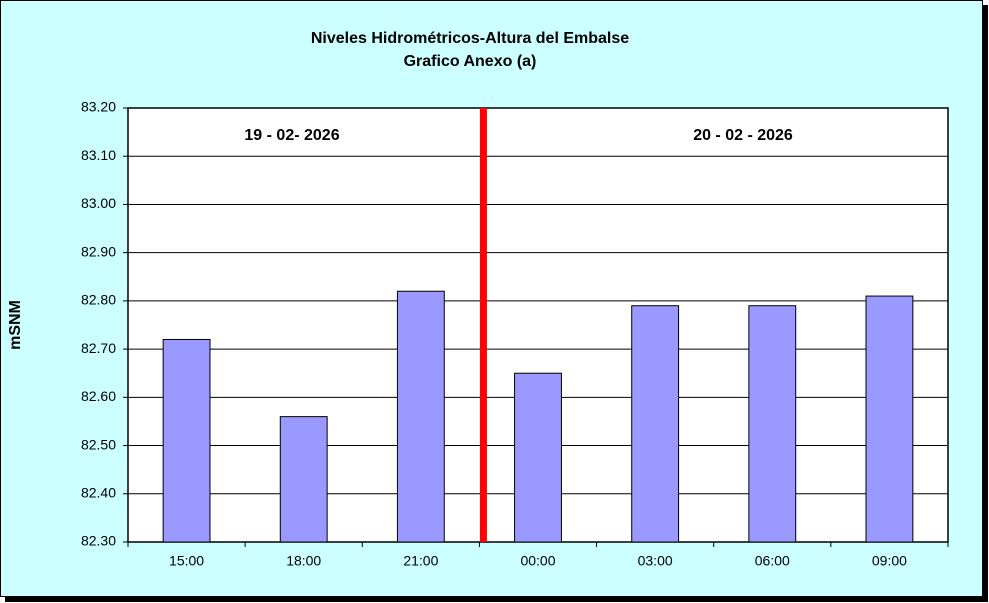  Describe the element at coordinates (98, 348) in the screenshot. I see `y-tick-label: 82.70` at that location.